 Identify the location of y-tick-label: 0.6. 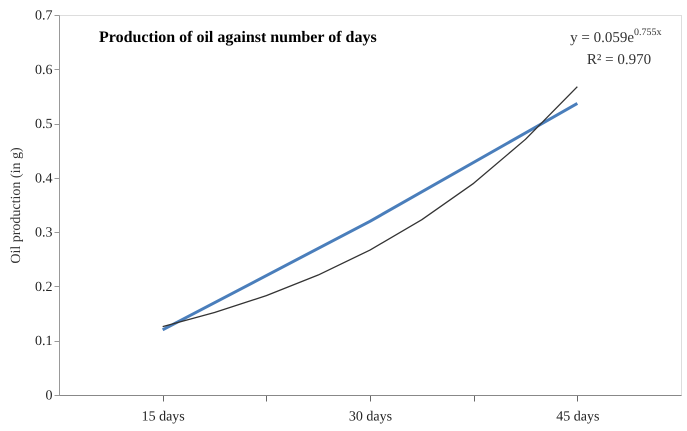
(43, 70).